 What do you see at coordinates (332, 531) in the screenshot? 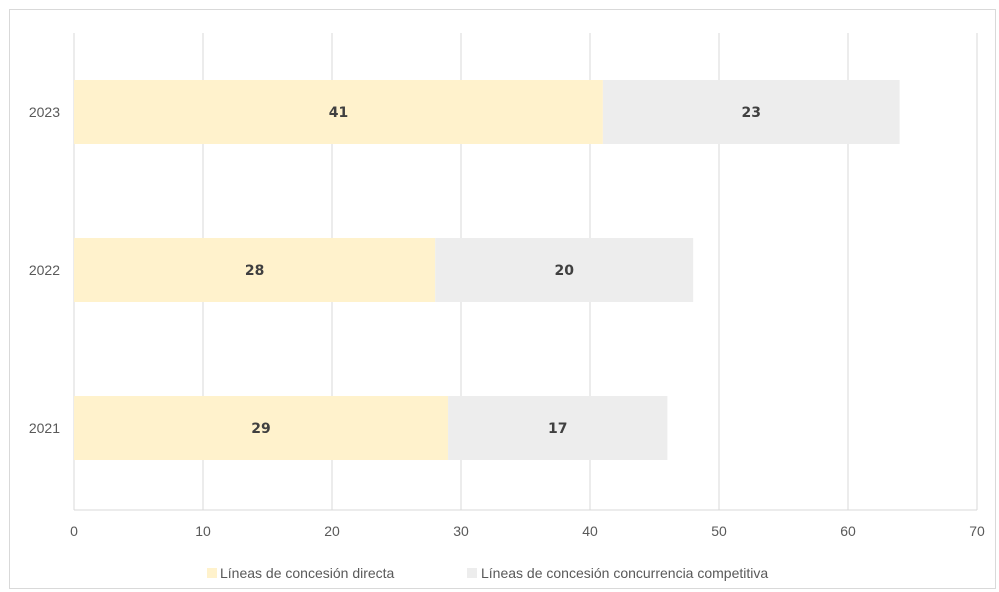
I see `x-tick-label: 20` at bounding box center [332, 531].